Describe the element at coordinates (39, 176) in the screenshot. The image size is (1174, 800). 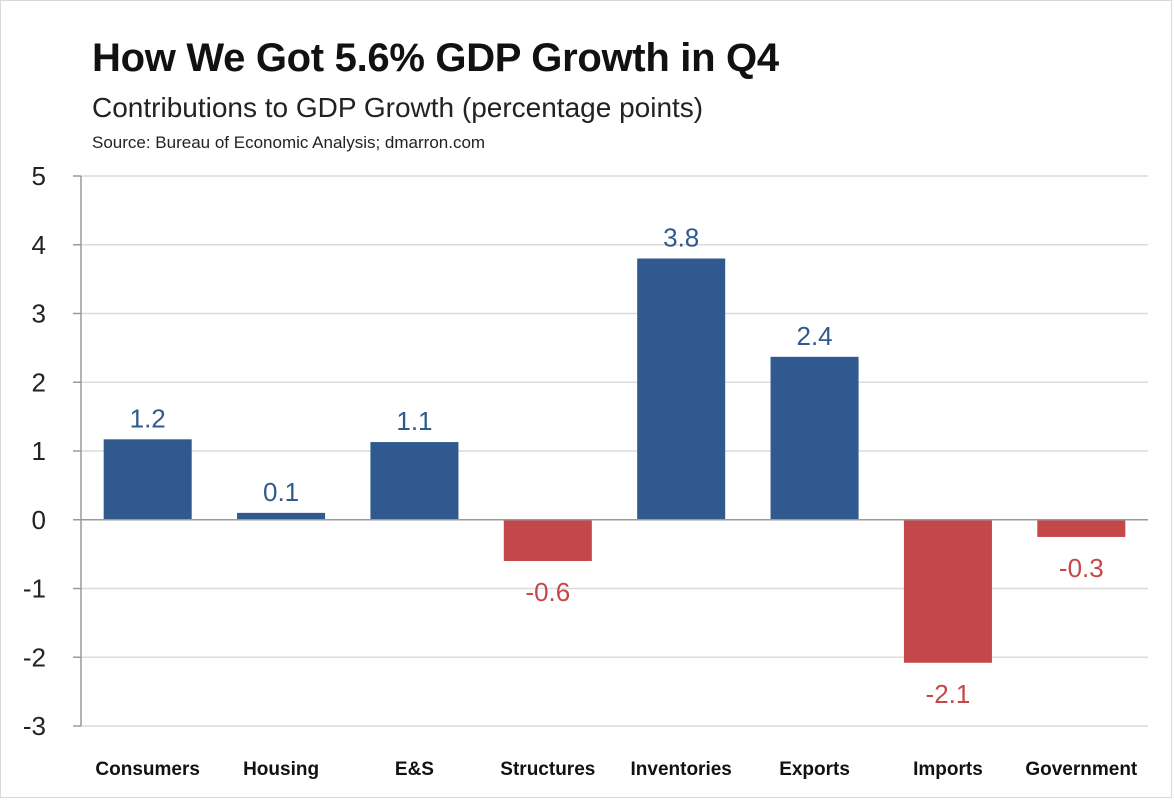
I see `y-tick-label: 5` at that location.